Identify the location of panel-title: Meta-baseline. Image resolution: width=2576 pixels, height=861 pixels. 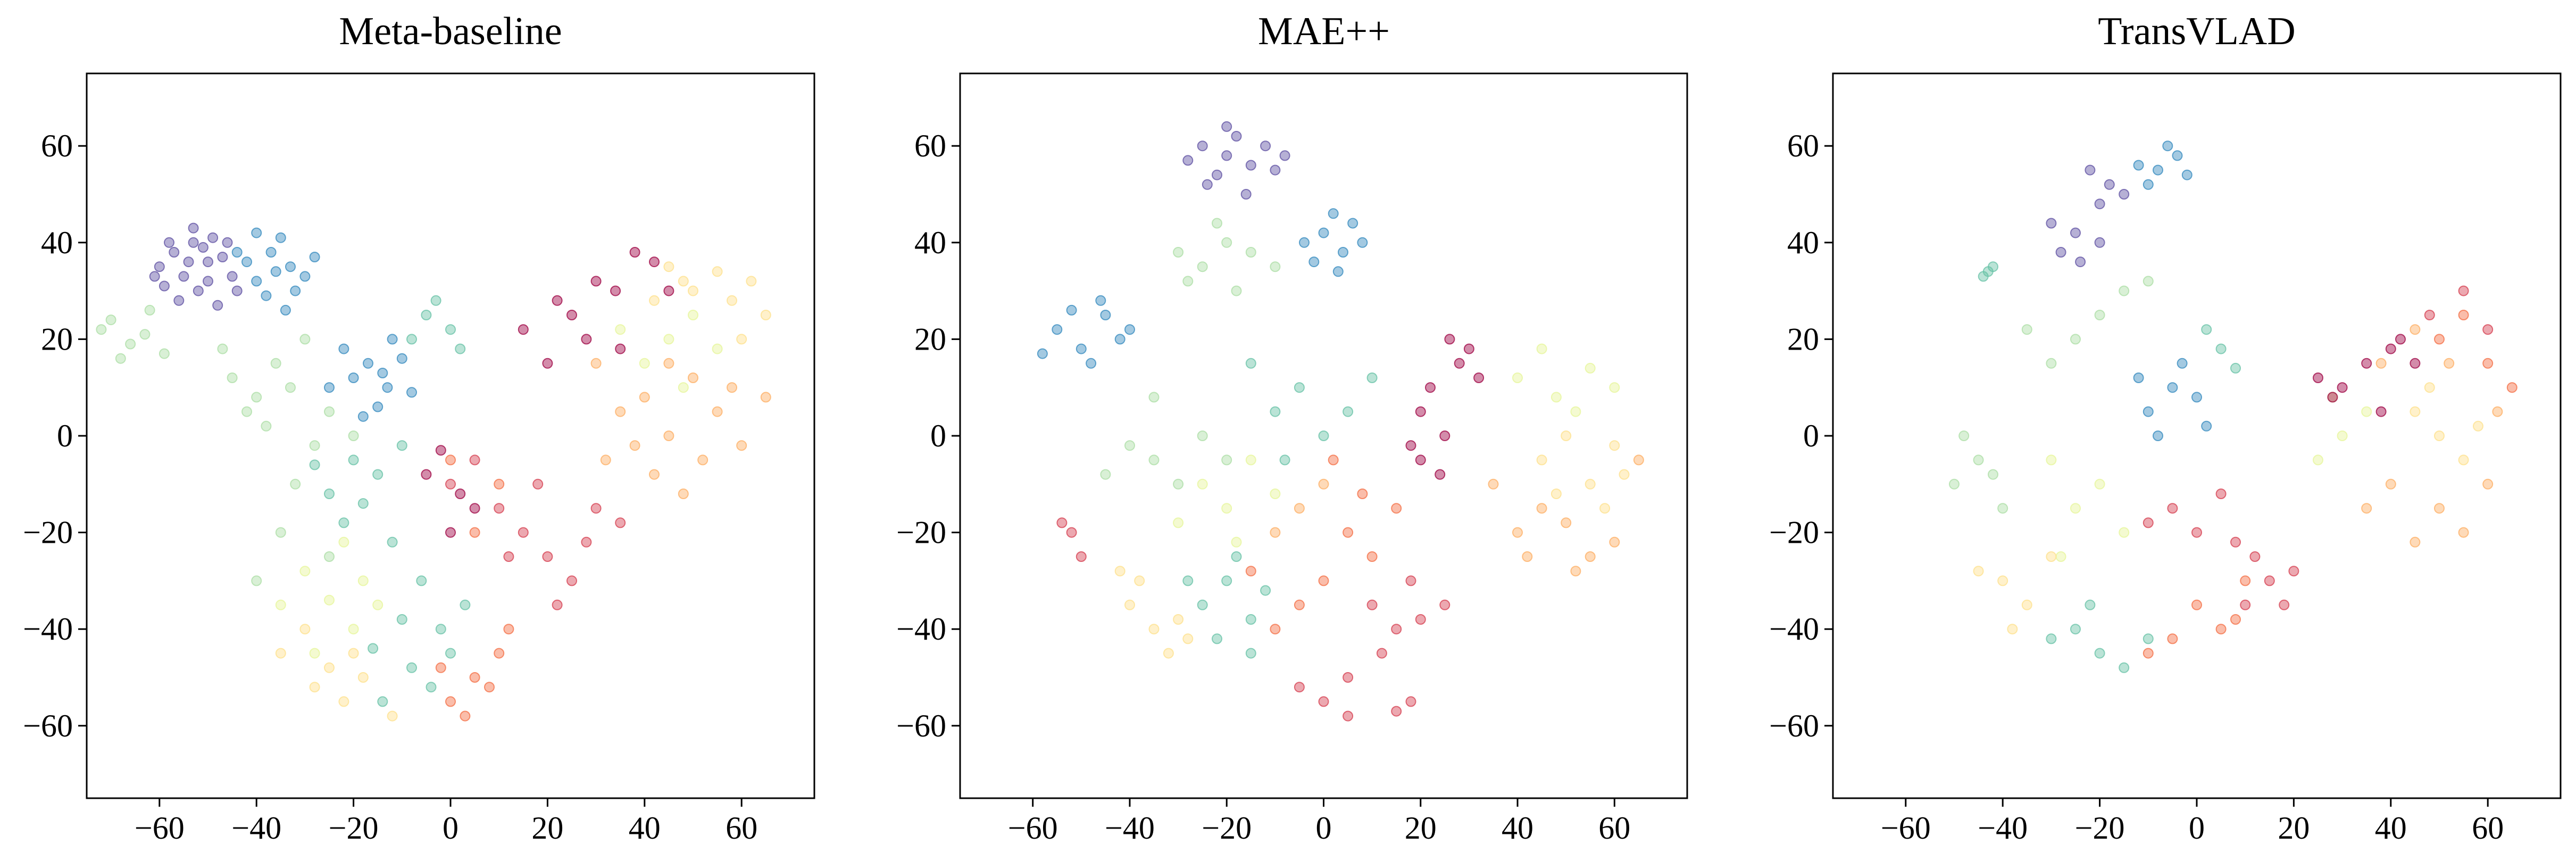
(450, 31).